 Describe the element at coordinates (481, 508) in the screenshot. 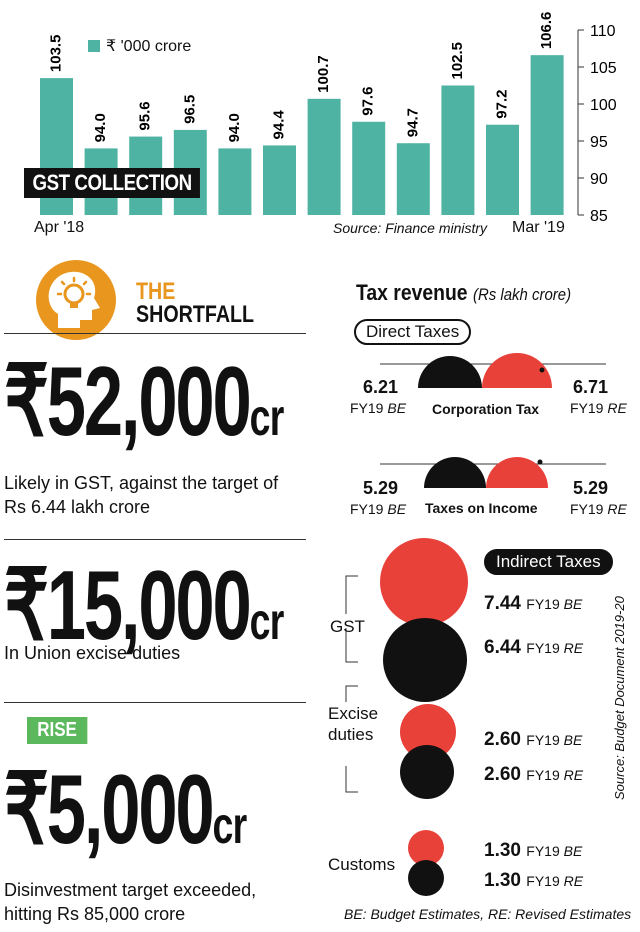

I see `income-tax-label: Taxes on Income` at that location.